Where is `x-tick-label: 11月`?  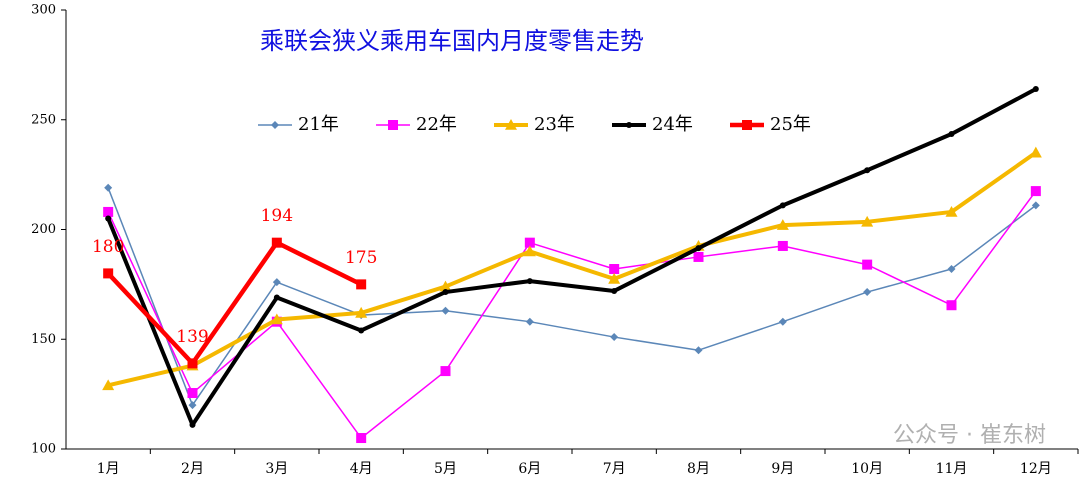
x-tick-label: 11月 is located at coordinates (952, 469).